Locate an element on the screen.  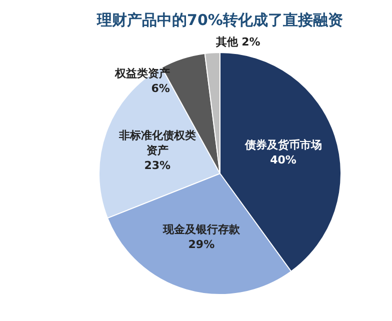
slice-label: 其他 2% is located at coordinates (237, 42).